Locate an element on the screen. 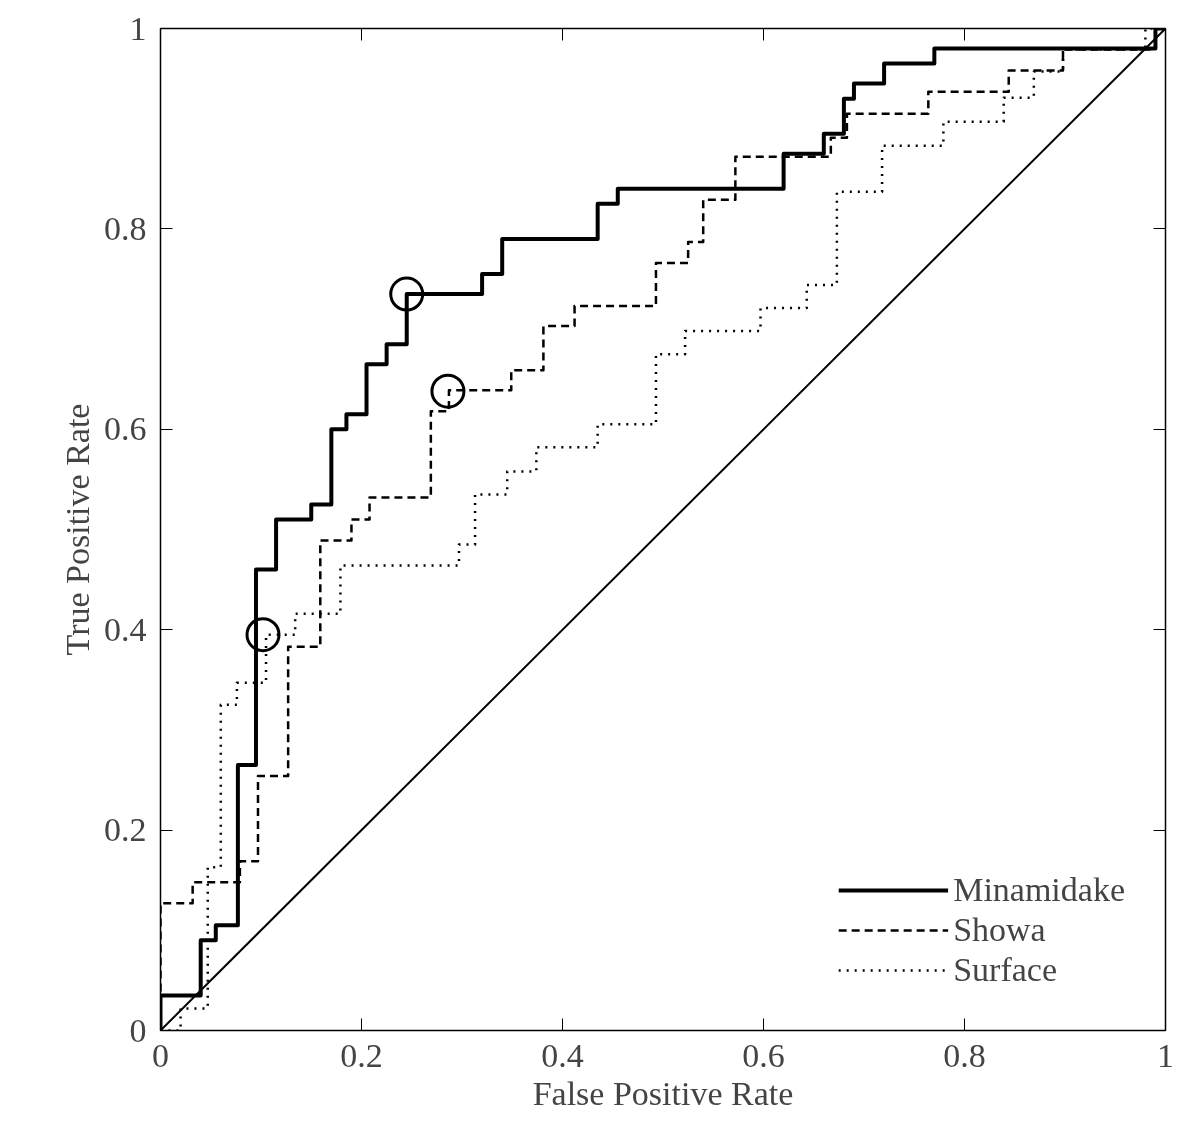  y-tick-label: 0 is located at coordinates (138, 1030).